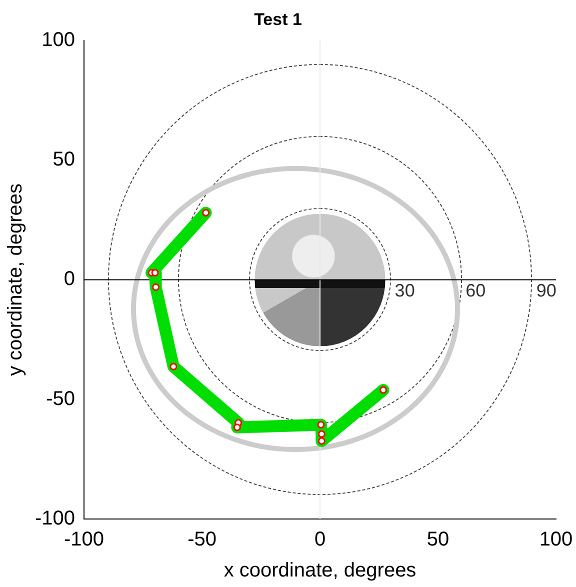 Image resolution: width=576 pixels, height=587 pixels. I want to click on x-tick-label: 100, so click(556, 539).